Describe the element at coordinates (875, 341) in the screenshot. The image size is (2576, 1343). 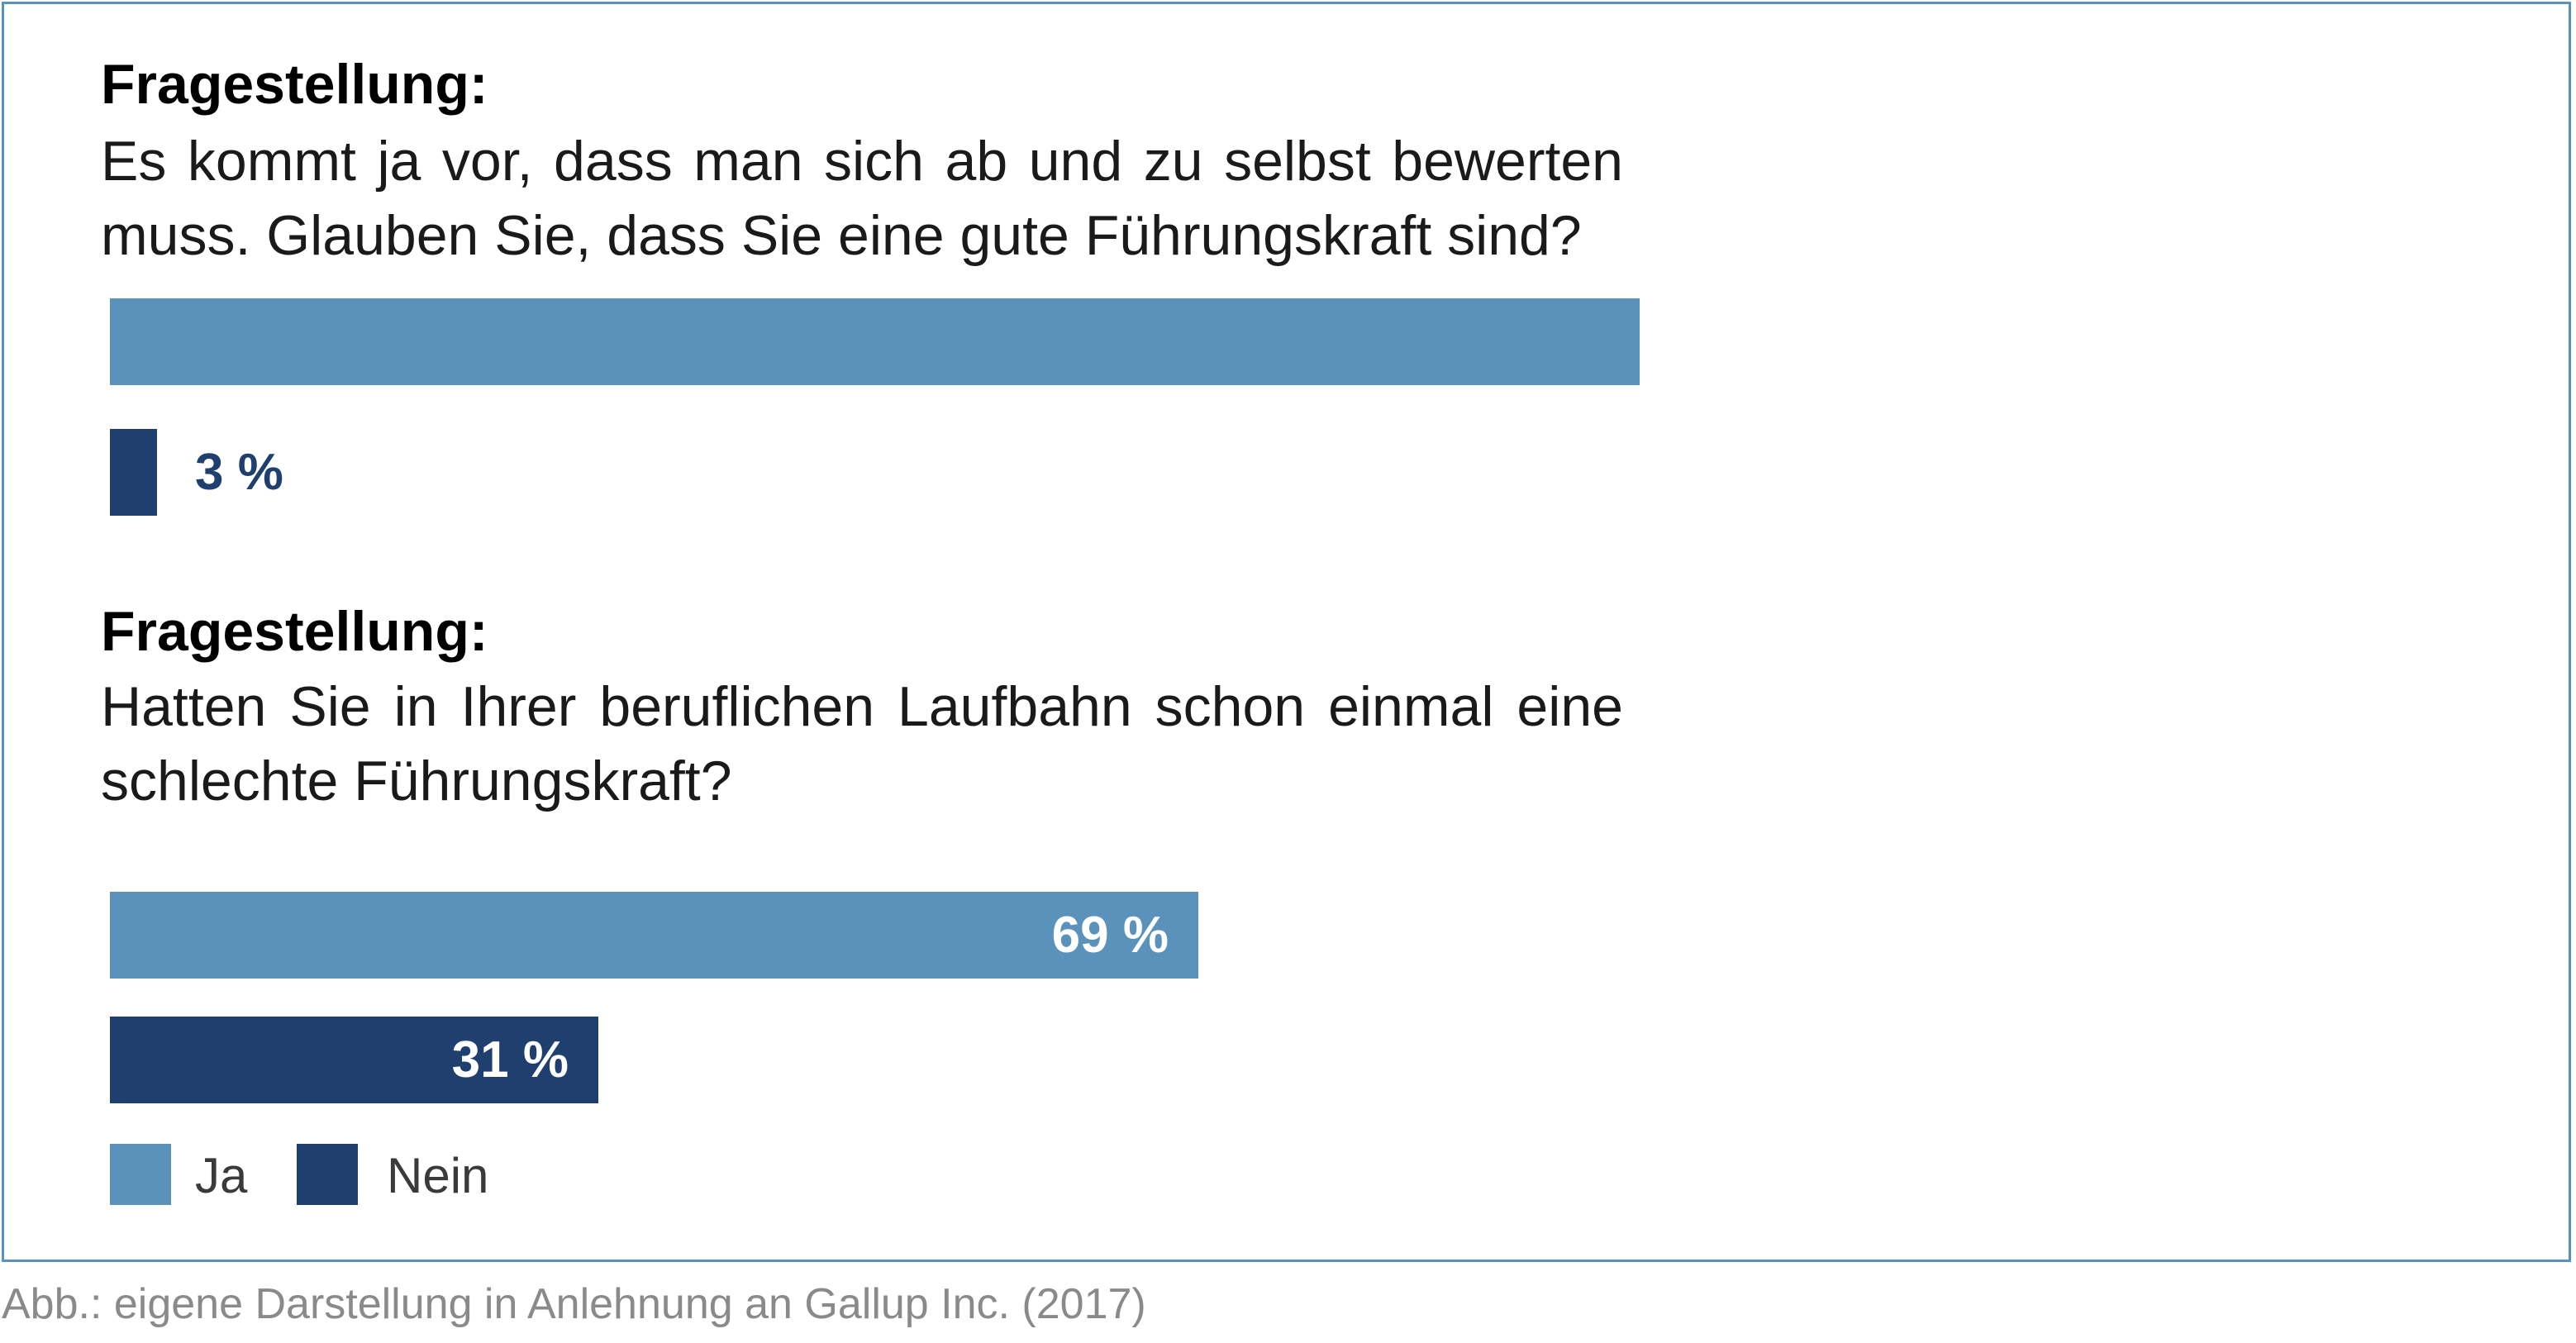
I see `bar-q1-ja` at that location.